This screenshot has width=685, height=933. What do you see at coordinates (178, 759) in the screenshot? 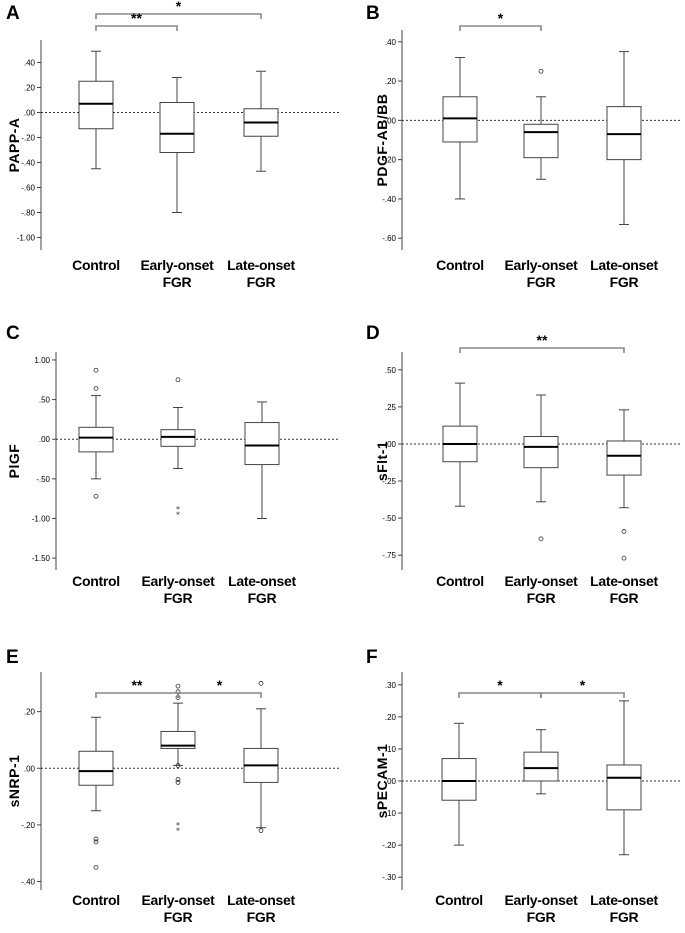
I see `box-plot: **` at bounding box center [178, 759].